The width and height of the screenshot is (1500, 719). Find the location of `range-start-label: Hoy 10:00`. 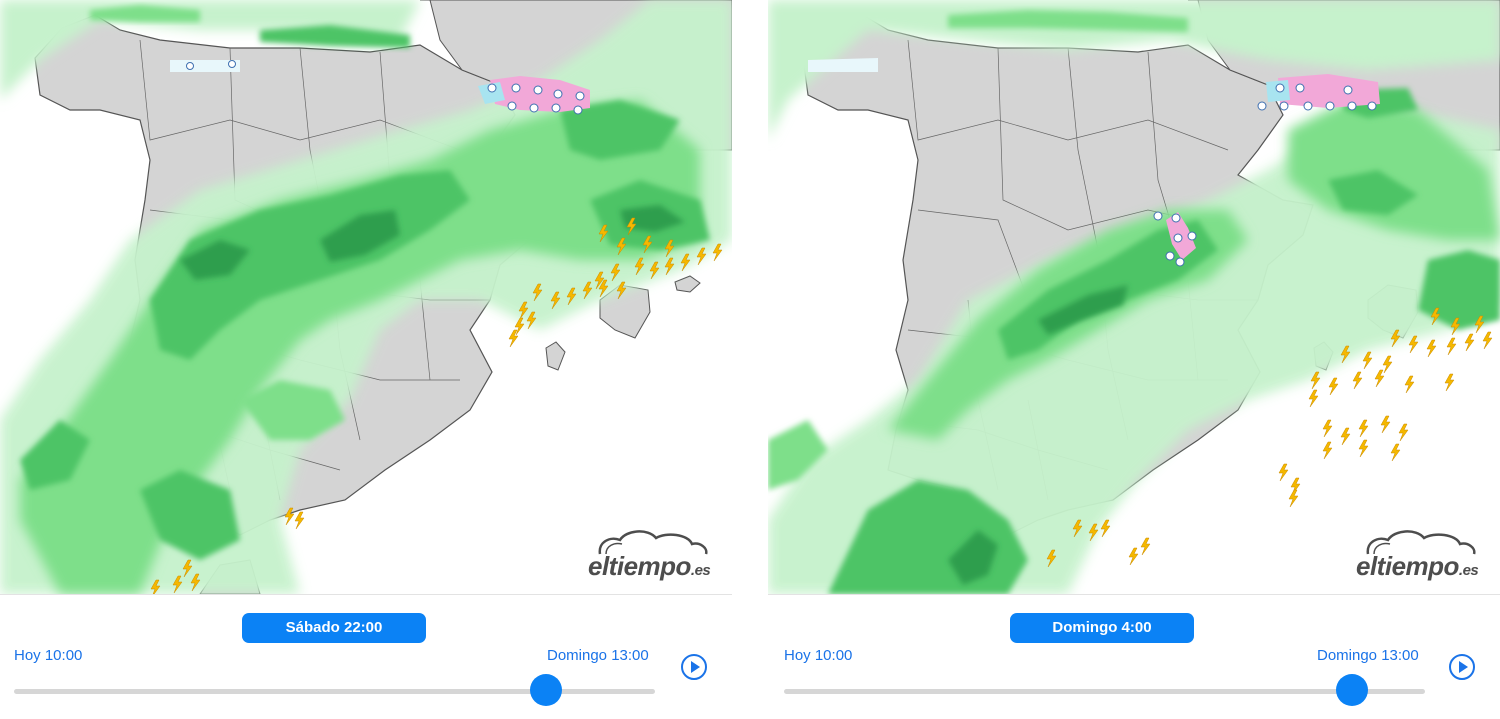

range-start-label: Hoy 10:00 is located at coordinates (818, 655).